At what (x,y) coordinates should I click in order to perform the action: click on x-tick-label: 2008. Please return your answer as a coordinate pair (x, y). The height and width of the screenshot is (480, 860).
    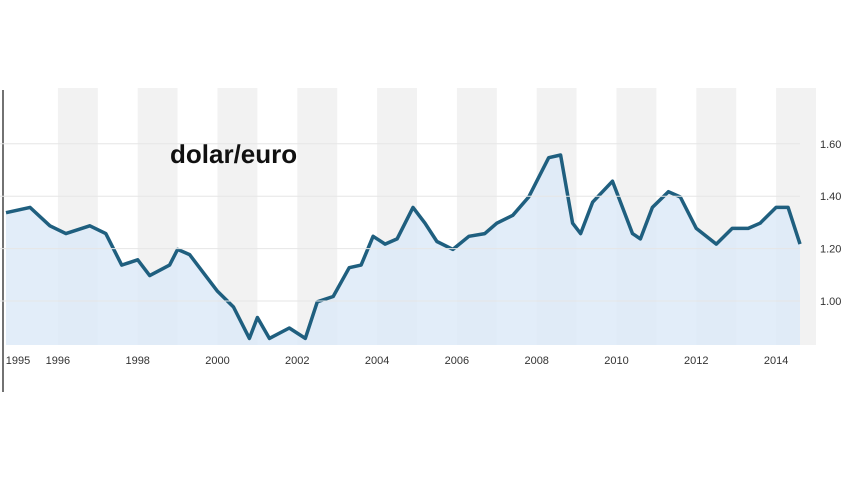
    Looking at the image, I should click on (536, 361).